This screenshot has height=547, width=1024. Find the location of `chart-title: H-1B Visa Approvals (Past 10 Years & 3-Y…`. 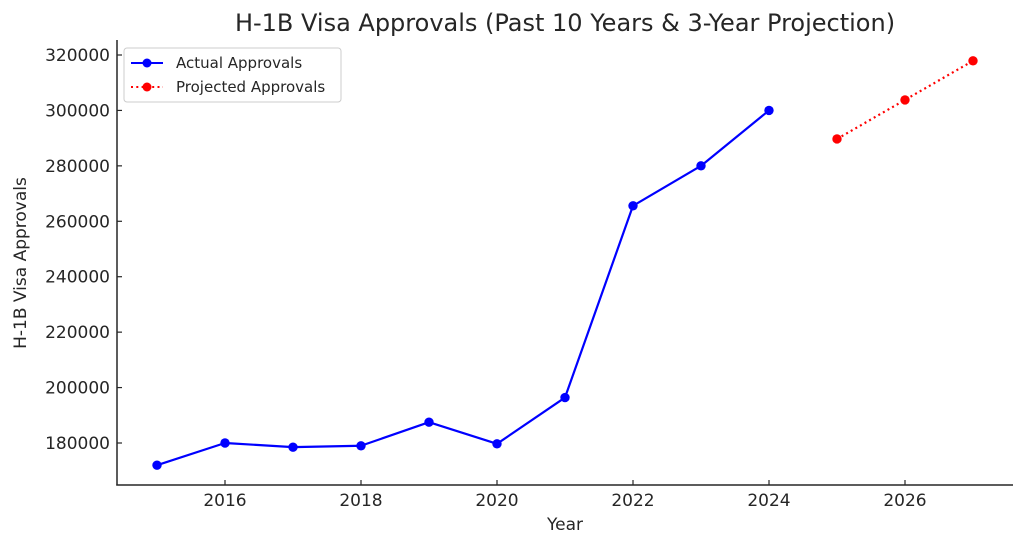

chart-title: H-1B Visa Approvals (Past 10 Years & 3-Y… is located at coordinates (565, 23).